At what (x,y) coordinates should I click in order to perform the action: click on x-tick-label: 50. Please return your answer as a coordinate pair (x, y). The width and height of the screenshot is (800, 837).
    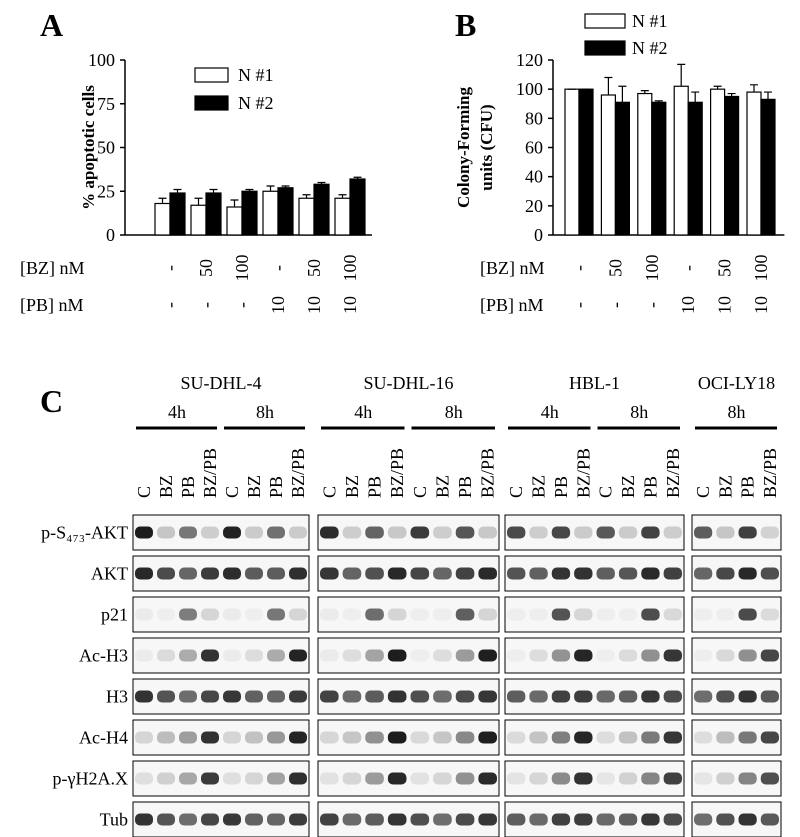
    Looking at the image, I should click on (725, 268).